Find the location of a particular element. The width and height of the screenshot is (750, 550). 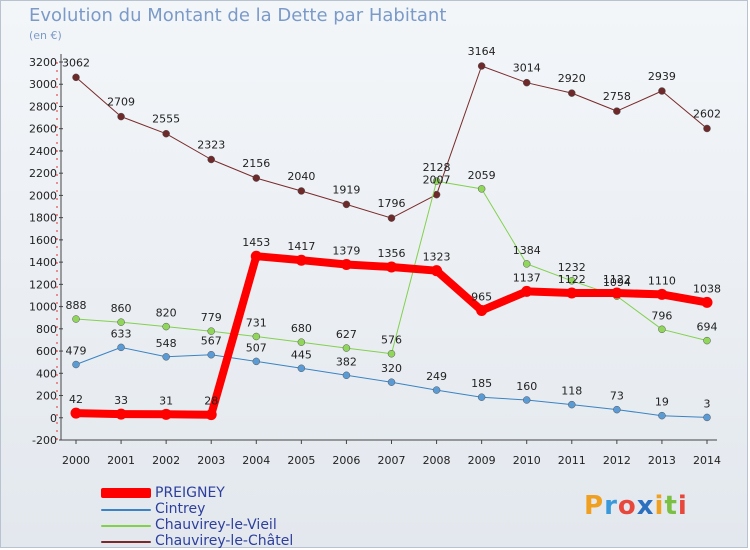

data-label: 160 is located at coordinates (526, 386).